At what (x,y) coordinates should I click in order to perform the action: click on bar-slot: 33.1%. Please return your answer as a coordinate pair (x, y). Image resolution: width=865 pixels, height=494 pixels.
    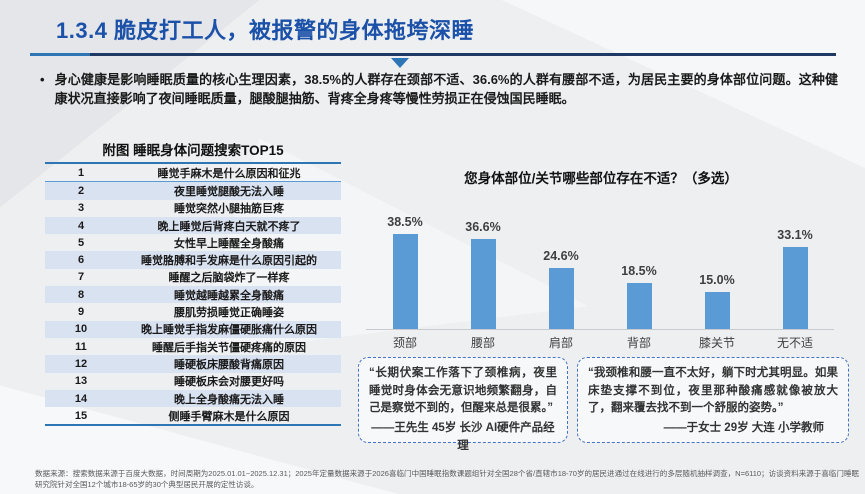
    Looking at the image, I should click on (795, 278).